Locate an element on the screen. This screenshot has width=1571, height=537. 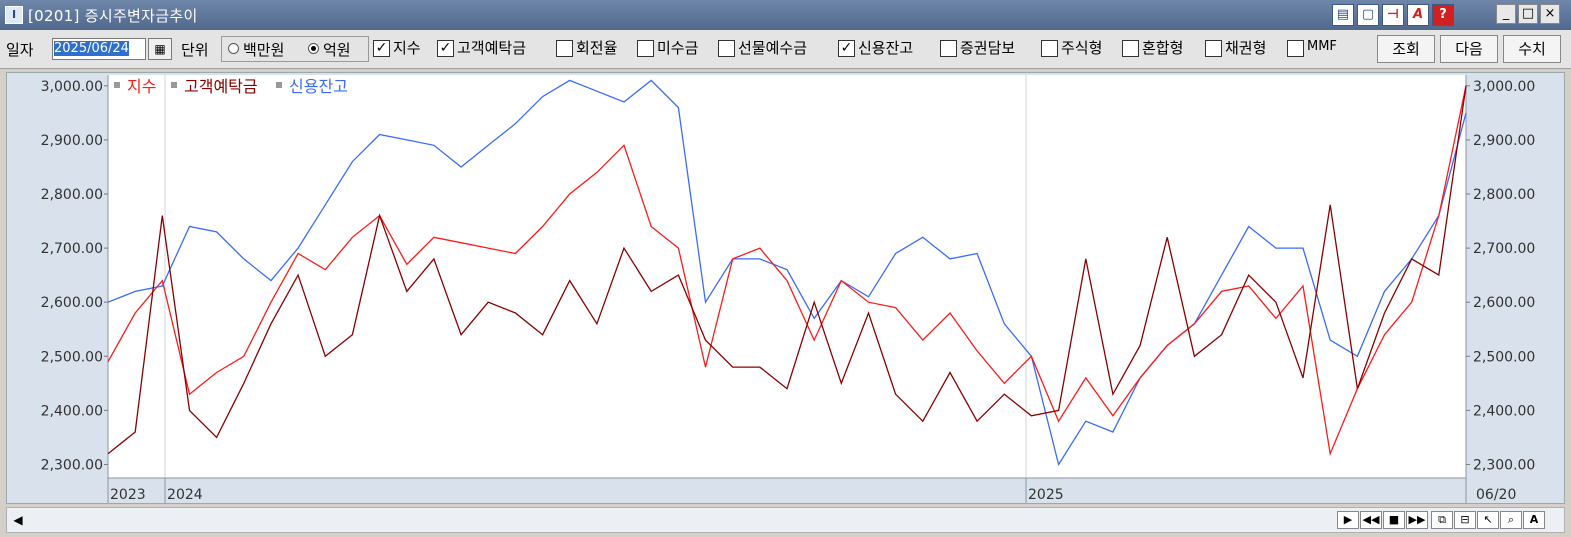
y-tick-label-right: 2,400.00 is located at coordinates (1504, 411).